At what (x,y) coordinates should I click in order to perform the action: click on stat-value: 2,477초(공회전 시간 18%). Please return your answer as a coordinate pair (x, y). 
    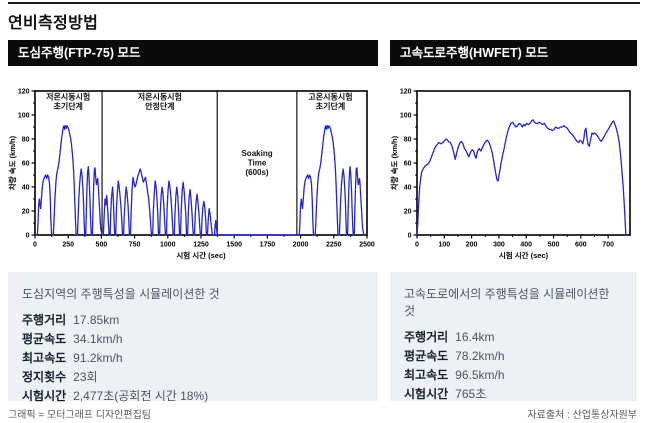
    Looking at the image, I should click on (141, 396).